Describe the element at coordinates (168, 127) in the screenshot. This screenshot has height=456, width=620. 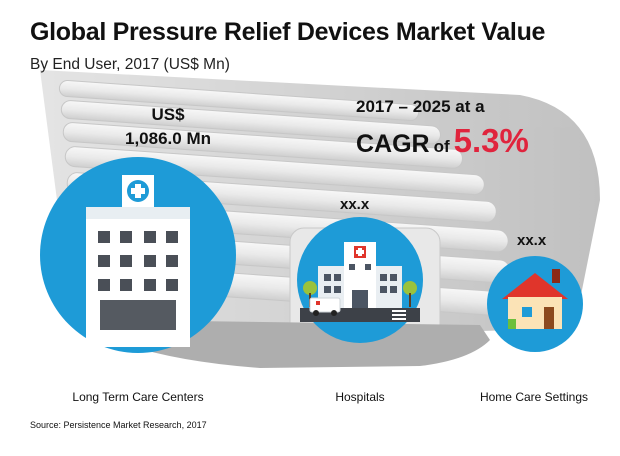
I see `total-value-block: US$ 1,086.0 Mn` at that location.